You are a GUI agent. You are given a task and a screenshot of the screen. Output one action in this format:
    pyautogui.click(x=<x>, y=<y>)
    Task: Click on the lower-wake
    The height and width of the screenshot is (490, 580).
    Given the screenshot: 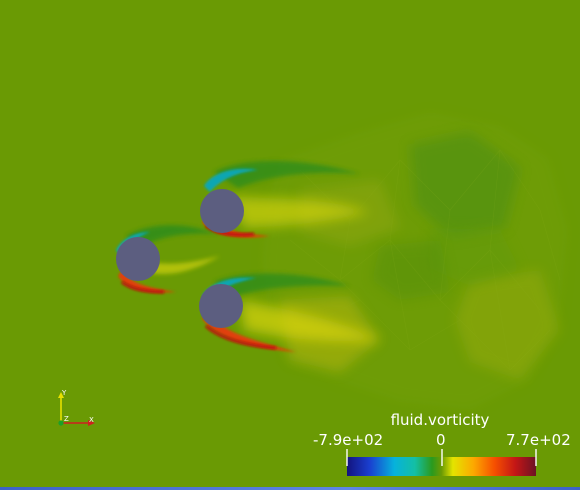 What is the action you would take?
    pyautogui.click(x=291, y=312)
    